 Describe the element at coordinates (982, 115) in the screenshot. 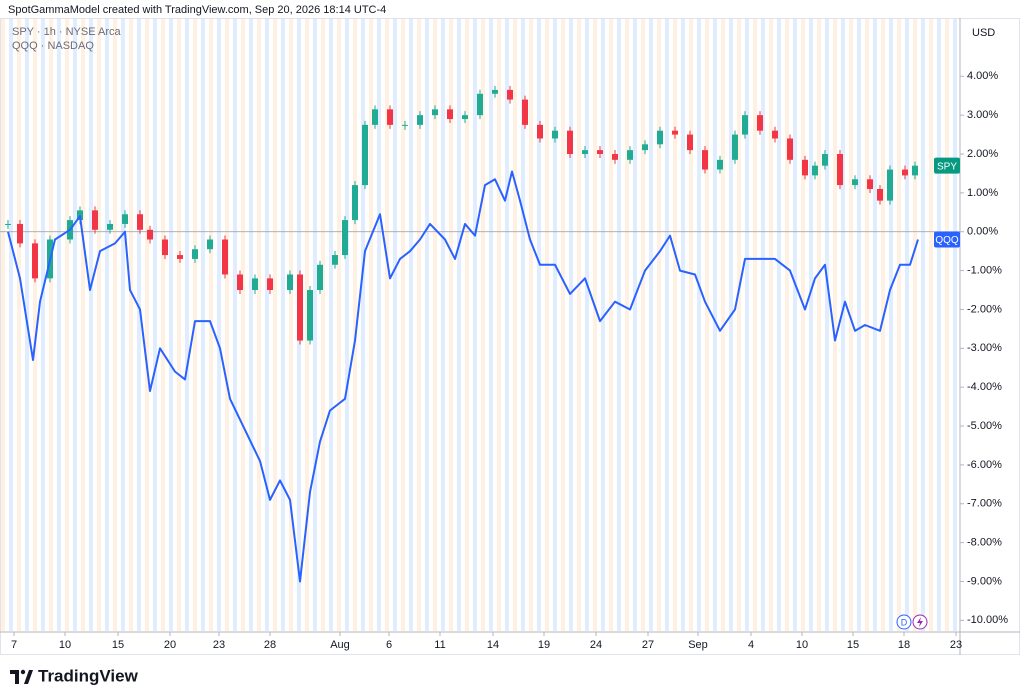

I see `y-tick-label: 3.00%` at that location.